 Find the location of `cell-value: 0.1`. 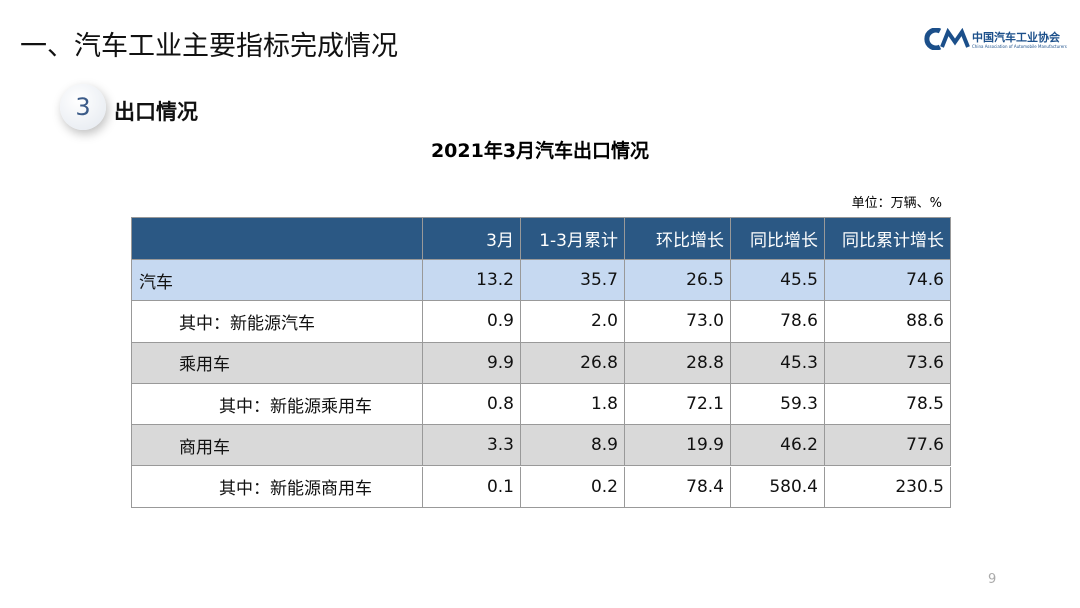

cell-value: 0.1 is located at coordinates (472, 487).